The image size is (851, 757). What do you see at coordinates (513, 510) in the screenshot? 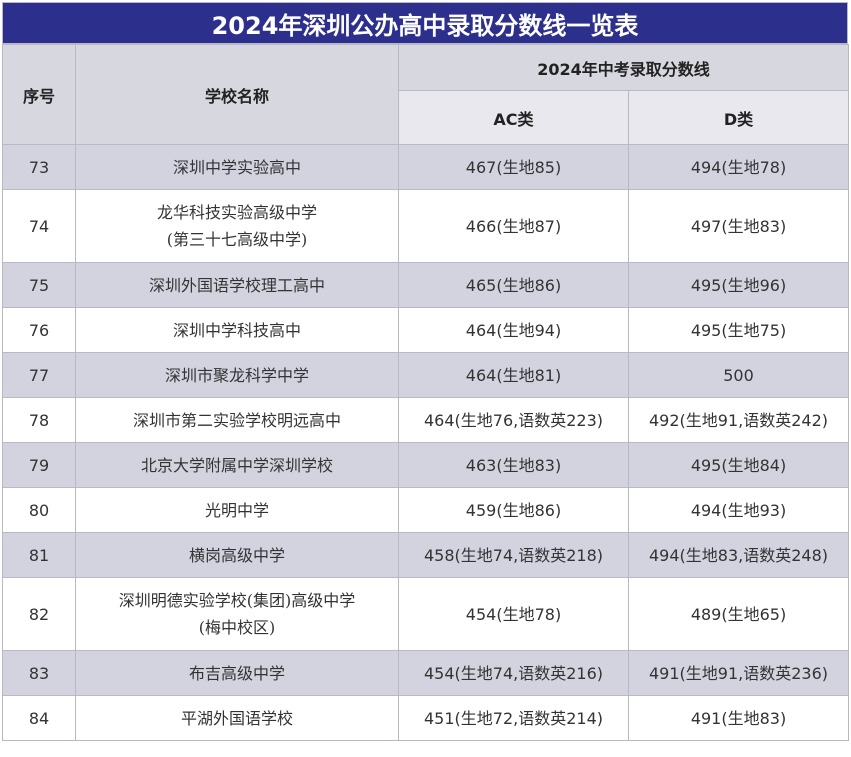
I see `cell-ac-score: 459(生地86)` at bounding box center [513, 510].